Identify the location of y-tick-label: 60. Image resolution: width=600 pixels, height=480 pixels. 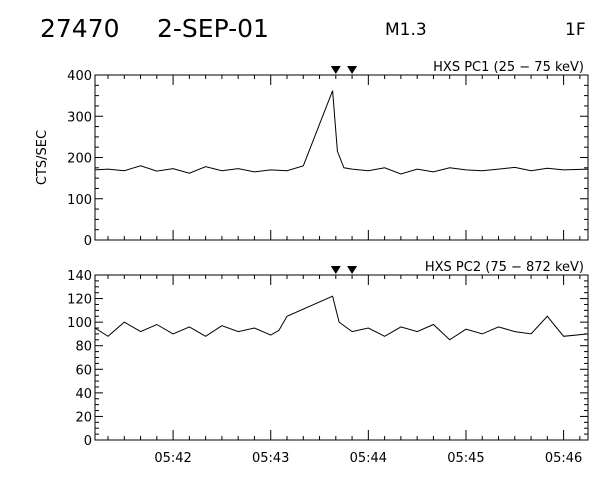
(83, 370).